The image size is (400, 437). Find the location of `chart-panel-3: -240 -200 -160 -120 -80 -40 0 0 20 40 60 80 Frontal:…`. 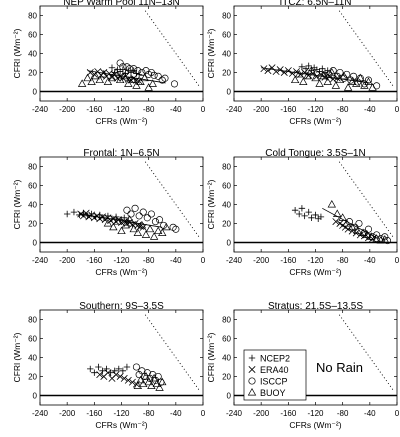

chart-panel-3: -240 -200 -160 -120 -80 -40 0 0 20 40 60 80 Frontal:… is located at coordinates (109, 212).